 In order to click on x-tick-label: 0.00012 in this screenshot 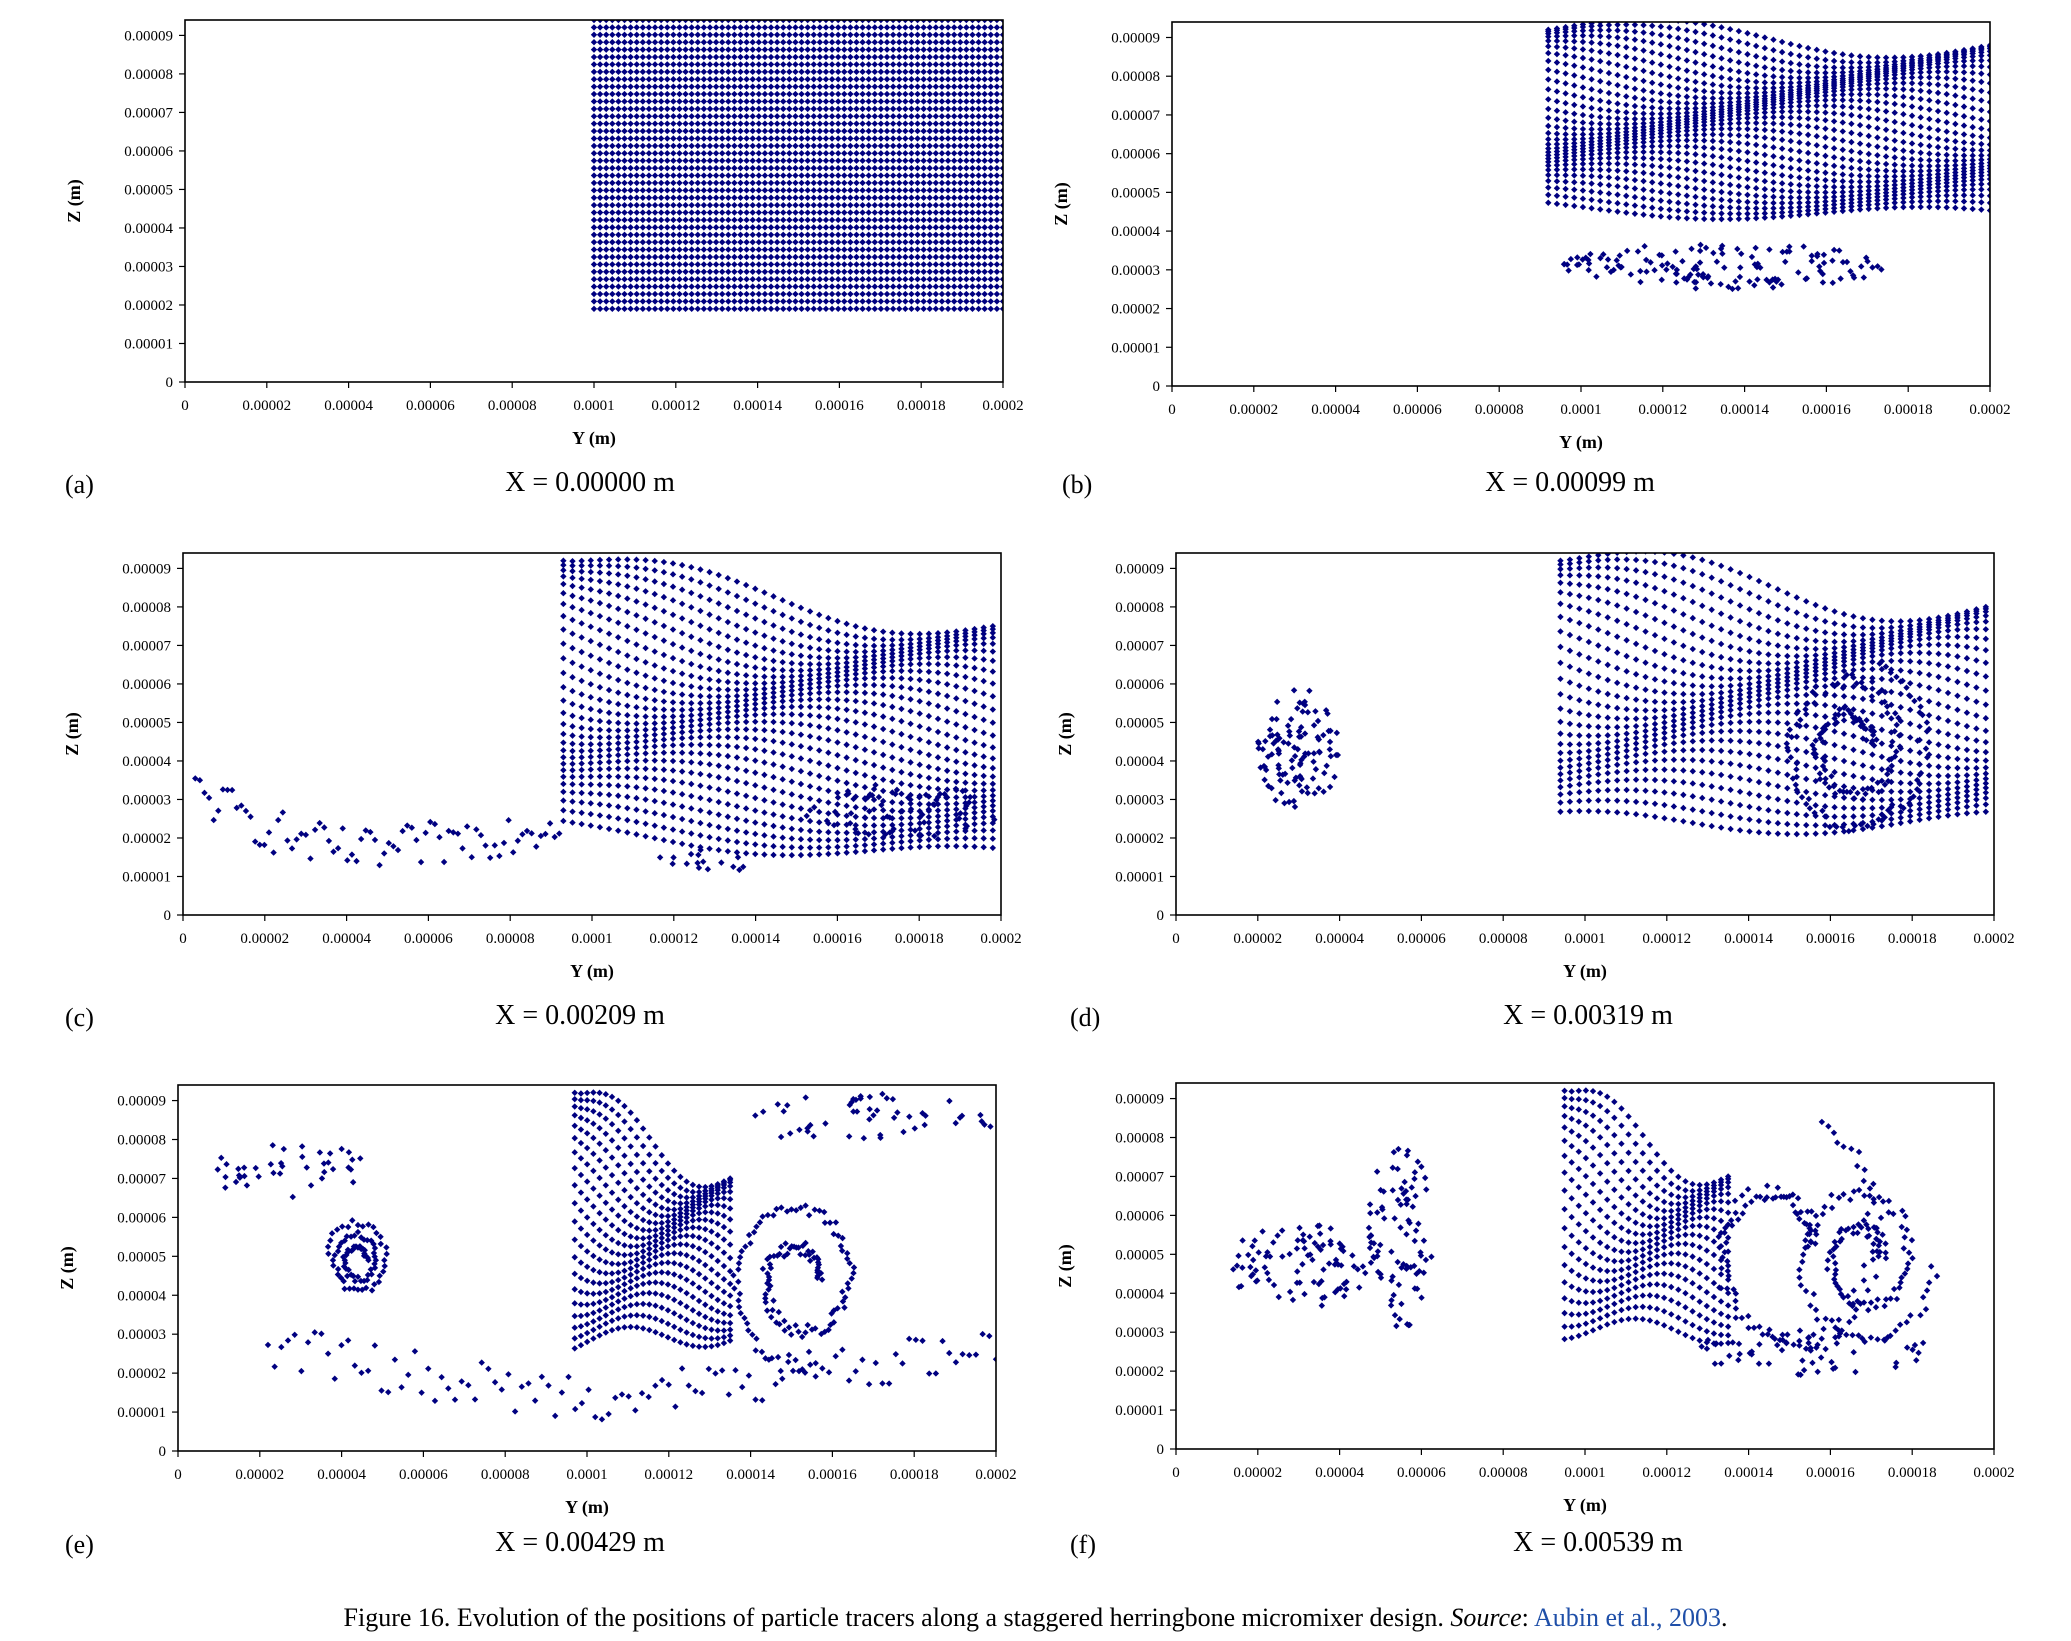, I will do `click(1662, 410)`.